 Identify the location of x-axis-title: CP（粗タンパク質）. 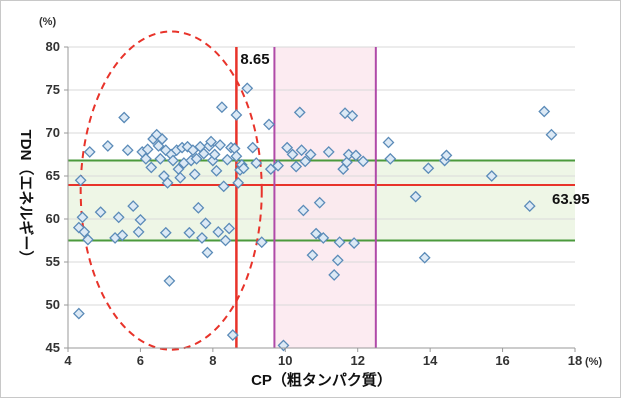
(321, 380).